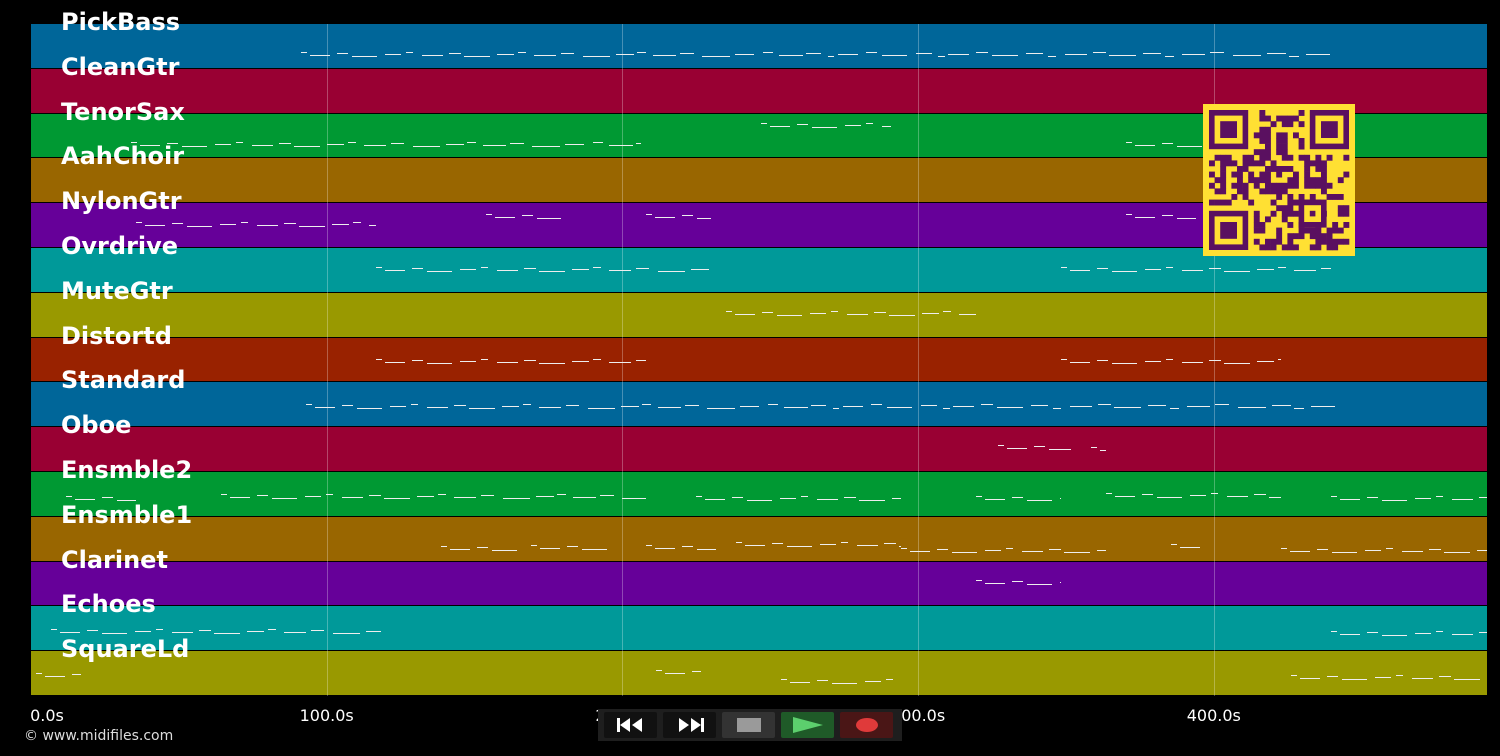 The image size is (1500, 756). I want to click on track-row-oboe, so click(759, 449).